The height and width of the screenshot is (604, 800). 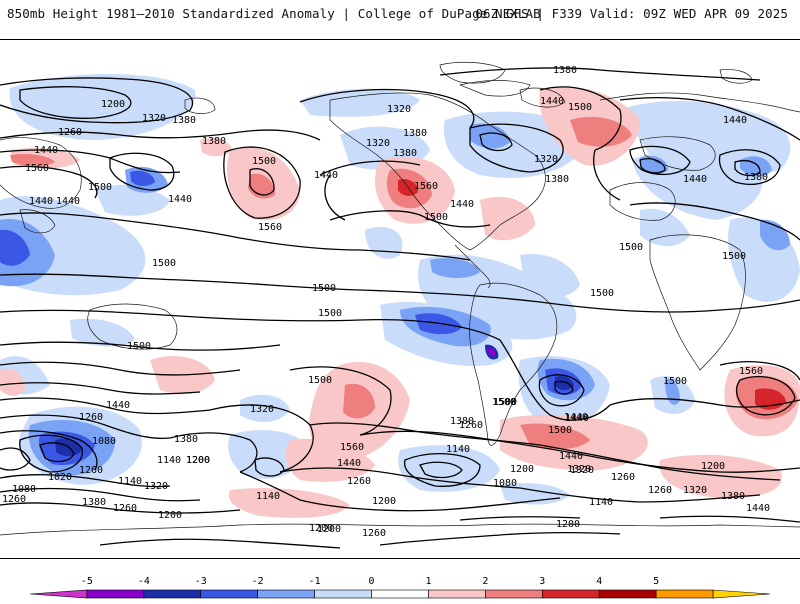 I want to click on colorbar-tick-label: 1, so click(x=428, y=581).